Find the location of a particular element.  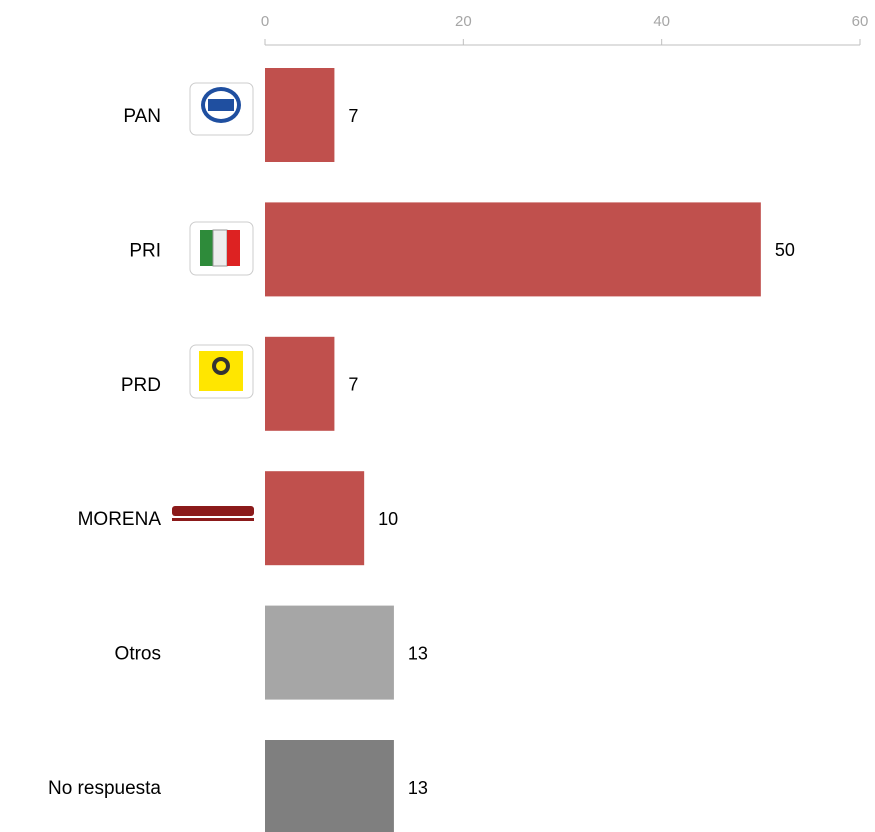

category-label: PRD is located at coordinates (141, 385).